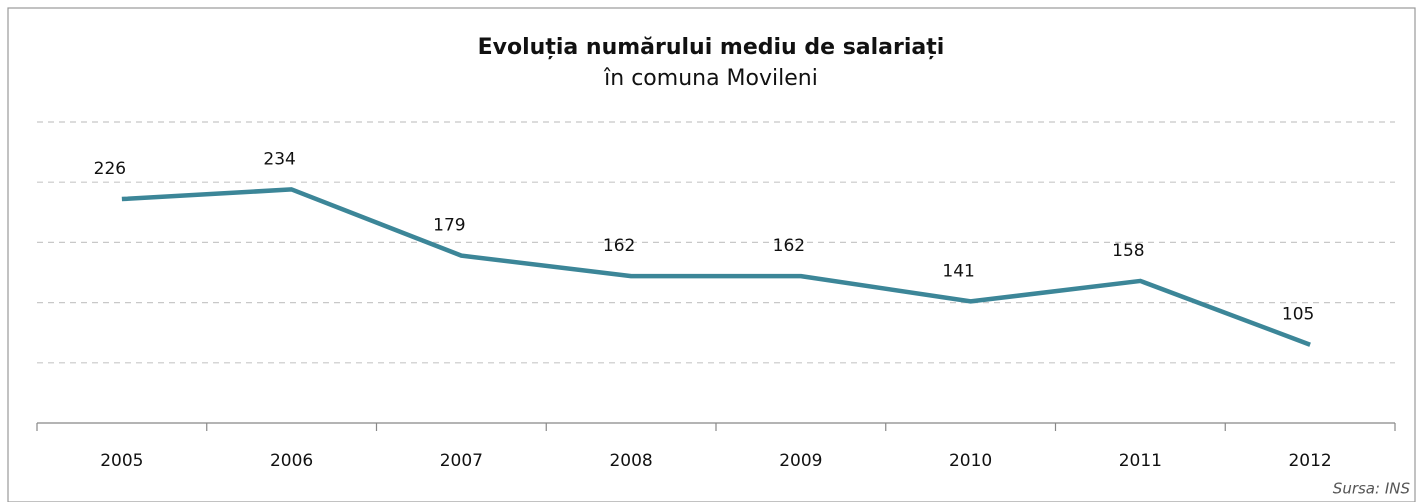 Image resolution: width=1423 pixels, height=502 pixels. What do you see at coordinates (1140, 461) in the screenshot?
I see `x-tick-label: 2011` at bounding box center [1140, 461].